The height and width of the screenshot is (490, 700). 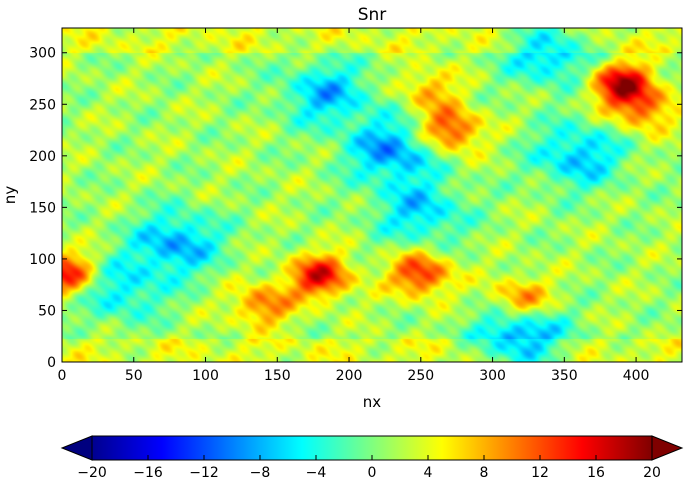 I want to click on y-tick-label: 300, so click(x=42, y=54).